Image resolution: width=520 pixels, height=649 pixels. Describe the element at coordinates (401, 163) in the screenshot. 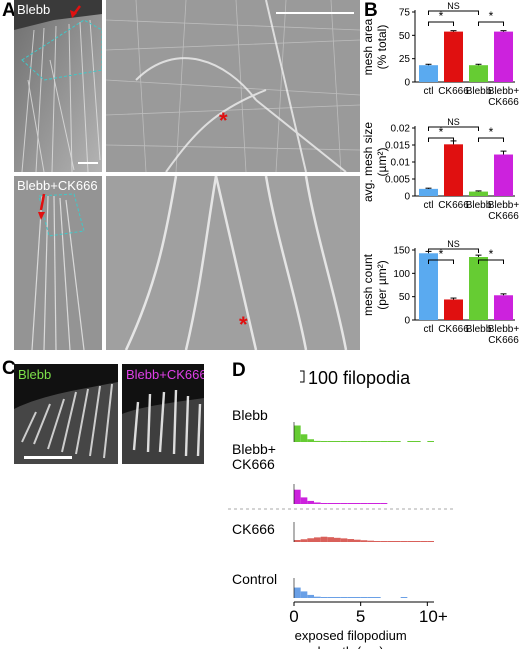

I see `y-tick-label: 0.01` at that location.